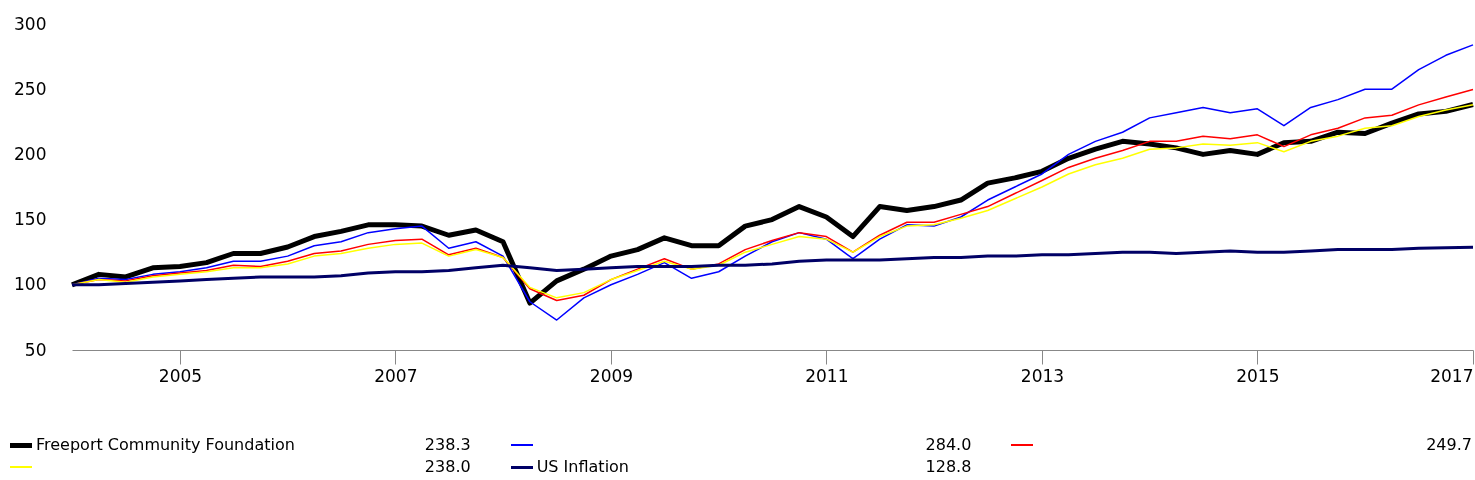 This screenshot has width=1475, height=480. Describe the element at coordinates (583, 467) in the screenshot. I see `legend-label: US Inflation` at that location.